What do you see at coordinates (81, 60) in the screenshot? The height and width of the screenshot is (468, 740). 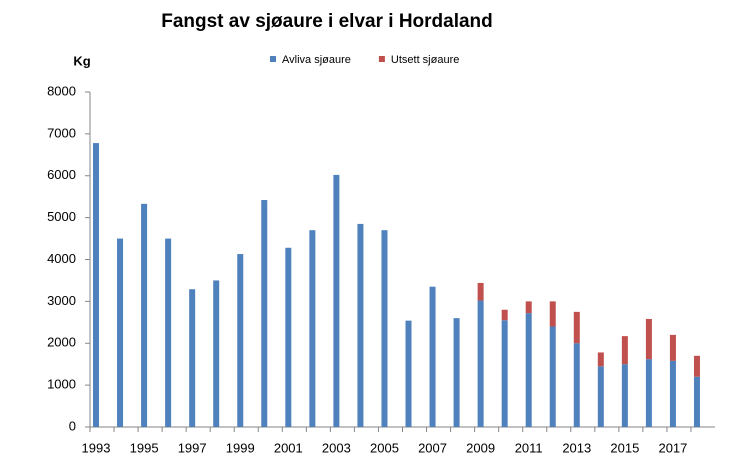 I see `y-axis-label: Kg` at bounding box center [81, 60].